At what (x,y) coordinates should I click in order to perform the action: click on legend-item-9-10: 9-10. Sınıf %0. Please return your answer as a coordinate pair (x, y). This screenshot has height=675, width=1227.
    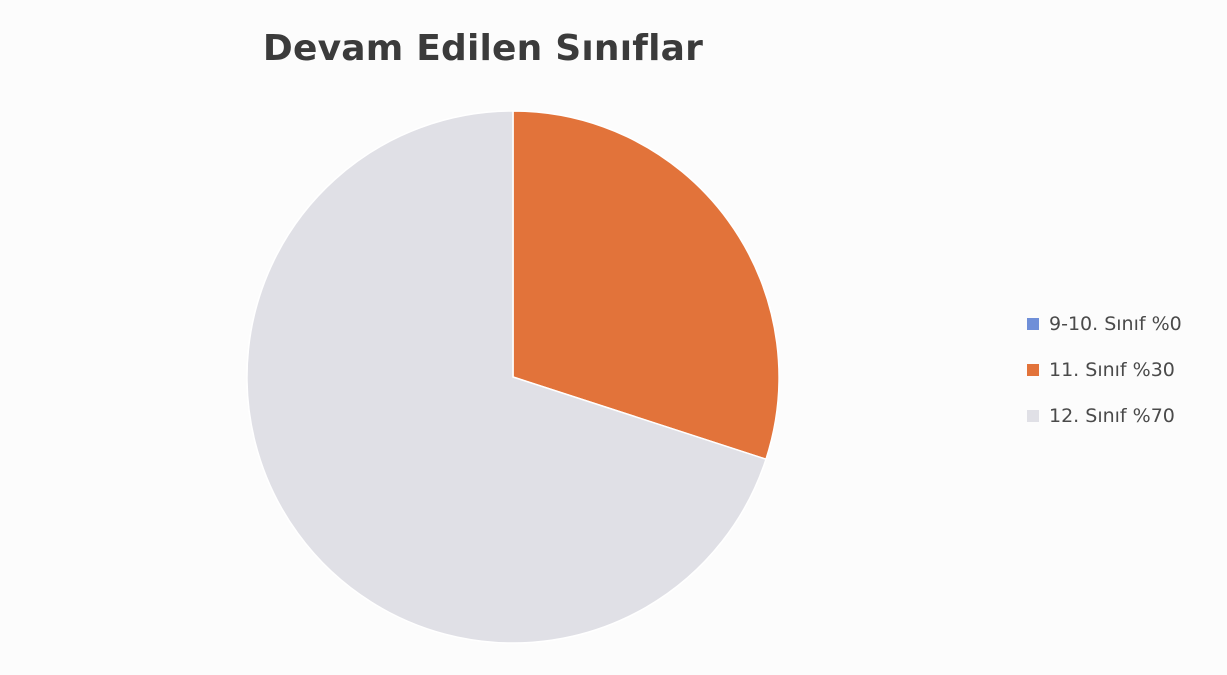
    Looking at the image, I should click on (1104, 324).